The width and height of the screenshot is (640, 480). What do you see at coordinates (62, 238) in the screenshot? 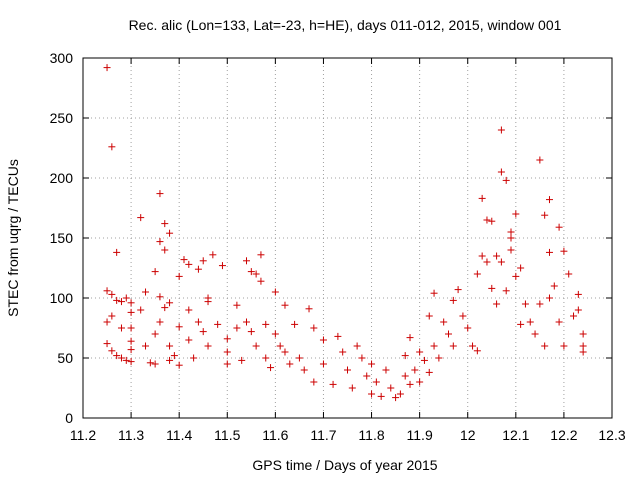
I see `y-tick-label: 150` at bounding box center [62, 238].